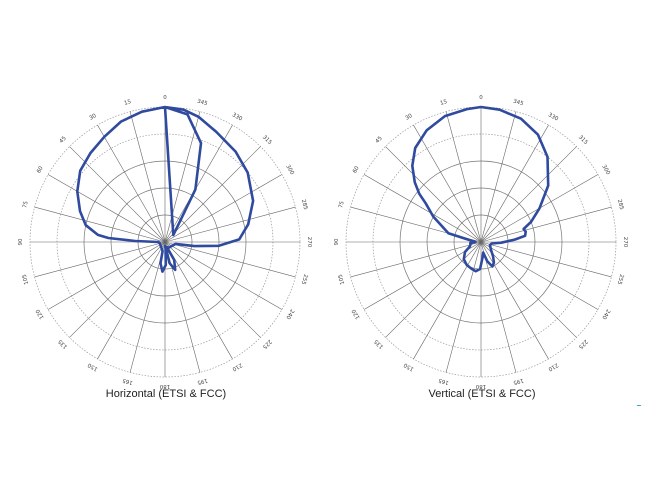 This screenshot has width=645, height=500. Describe the element at coordinates (482, 394) in the screenshot. I see `vertical-plot-title: Vertical (ETSI & FCC)` at that location.